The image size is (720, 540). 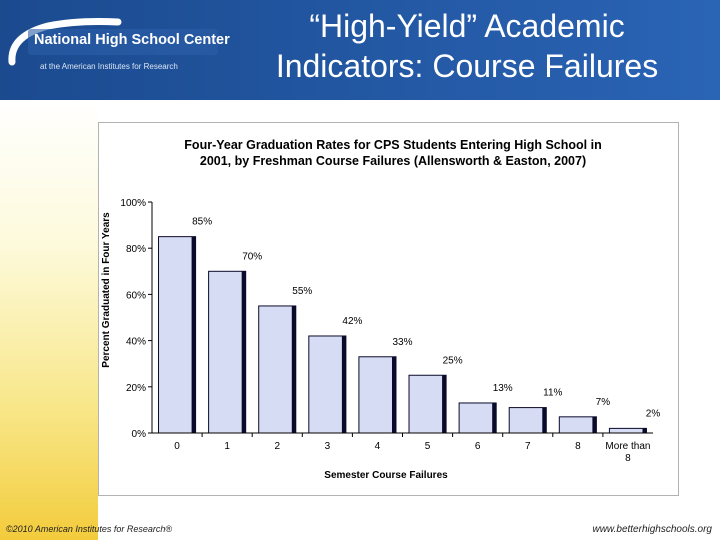 I want to click on data-label: 33%, so click(x=402, y=342).